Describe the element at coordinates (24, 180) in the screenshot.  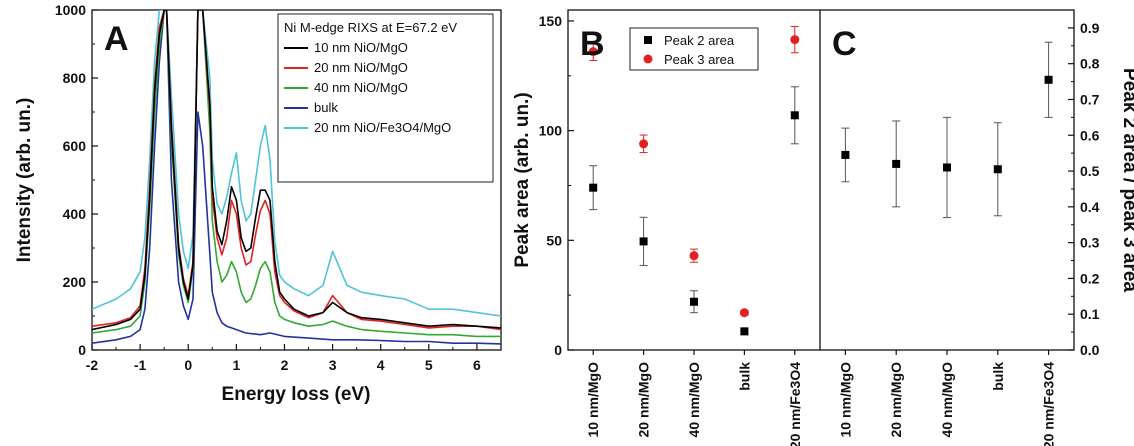
I see `panel-a-y-axis-title: Intensity (arb. un.)` at that location.